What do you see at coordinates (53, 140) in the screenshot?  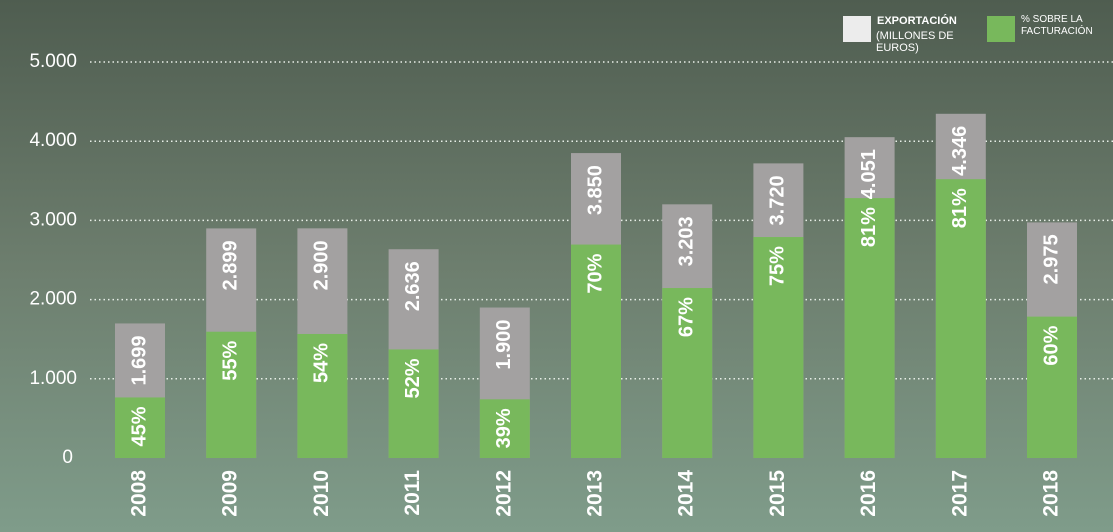 I see `y-tick-label: 4.000` at bounding box center [53, 140].